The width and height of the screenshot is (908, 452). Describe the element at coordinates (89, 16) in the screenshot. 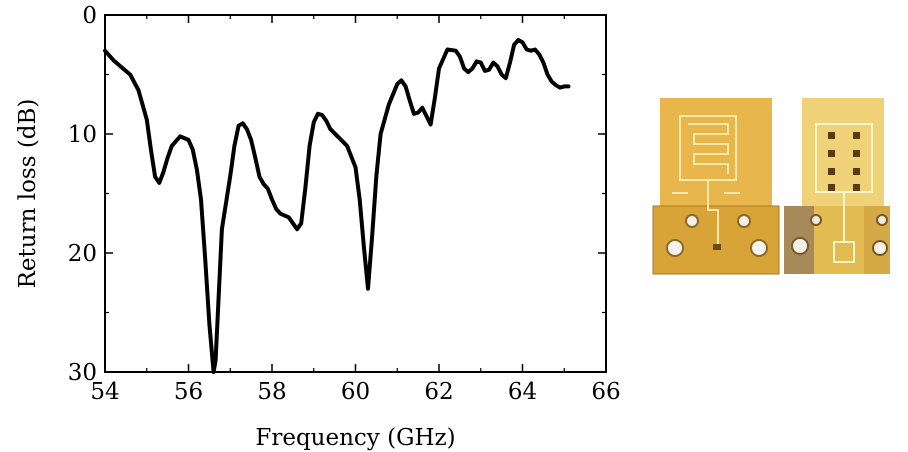

I see `y-tick-label: 0` at that location.